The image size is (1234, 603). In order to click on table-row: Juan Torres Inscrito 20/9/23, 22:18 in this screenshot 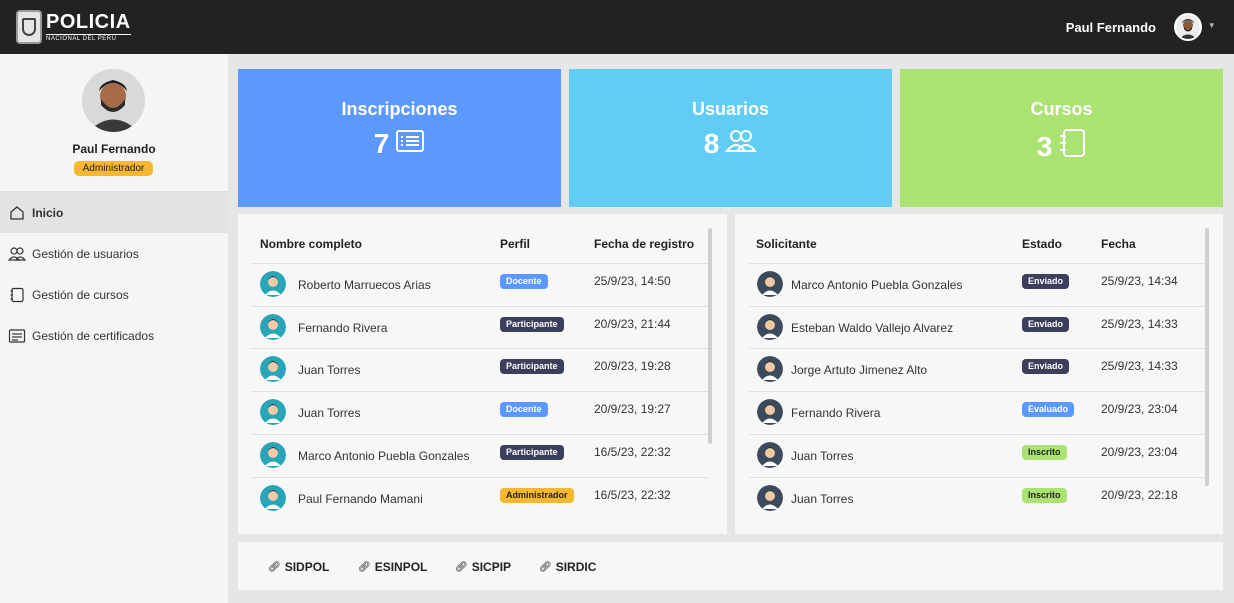, I will do `click(977, 498)`.